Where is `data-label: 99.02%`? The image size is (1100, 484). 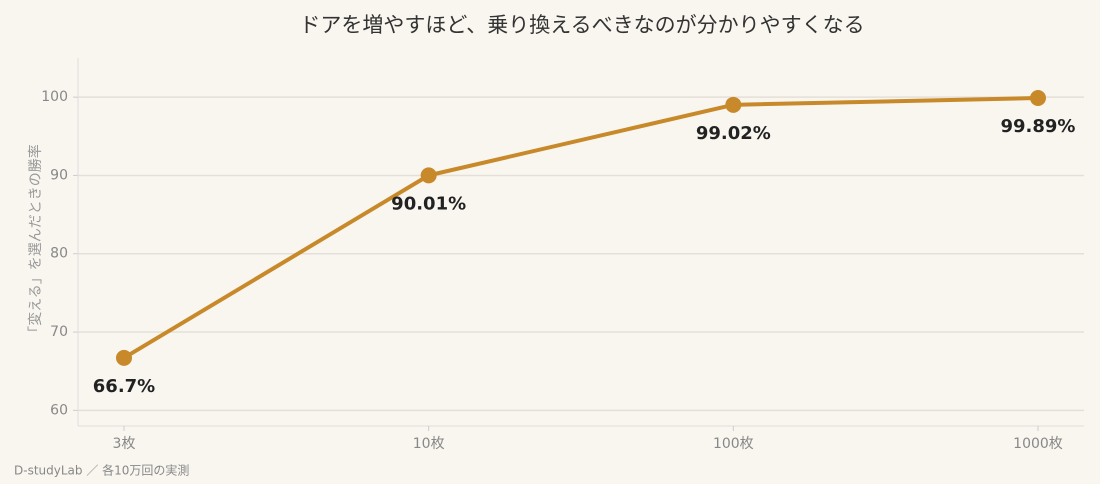
data-label: 99.02% is located at coordinates (733, 133).